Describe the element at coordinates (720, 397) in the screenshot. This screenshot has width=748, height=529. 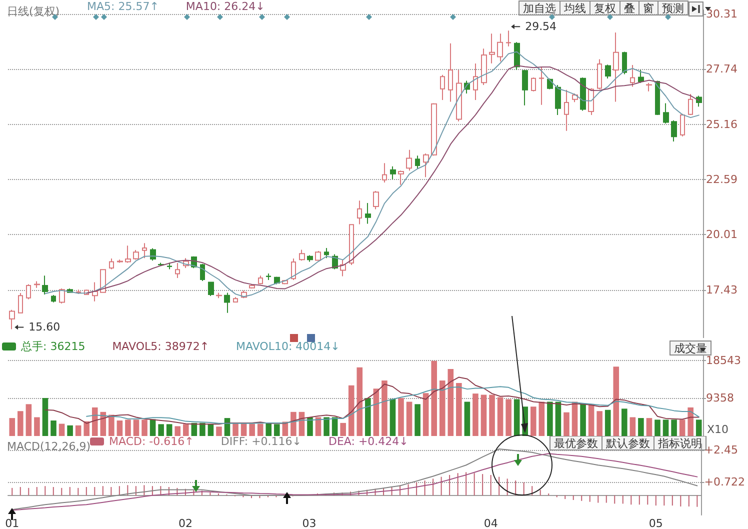
I see `y-tick-label: 9358` at that location.